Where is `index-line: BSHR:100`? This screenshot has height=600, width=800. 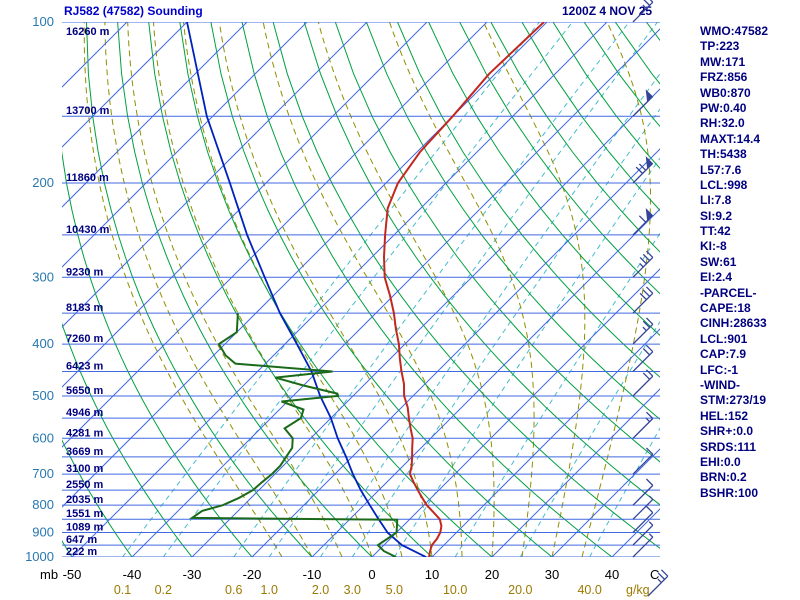
index-line: BSHR:100 is located at coordinates (729, 492).